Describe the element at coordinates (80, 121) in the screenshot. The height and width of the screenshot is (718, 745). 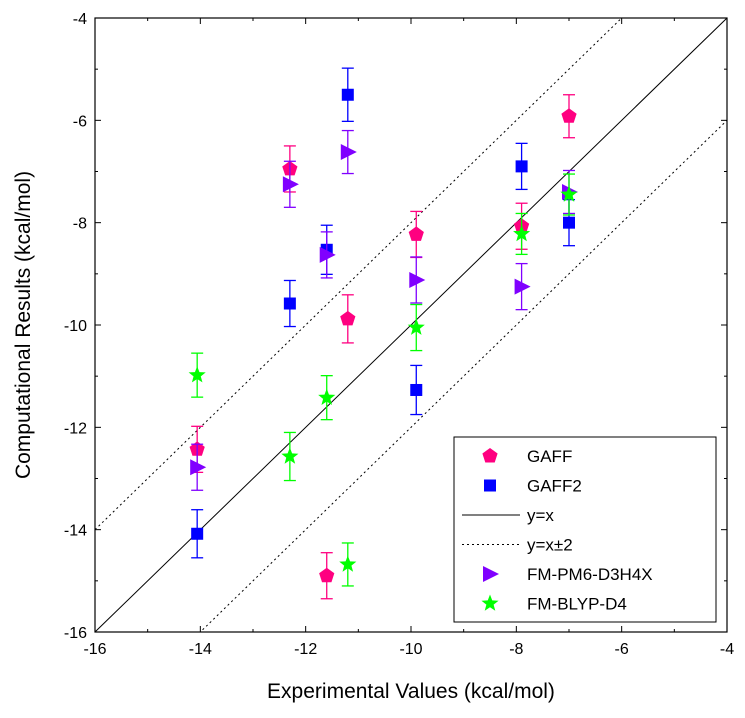
I see `y-tick-label: -6` at that location.